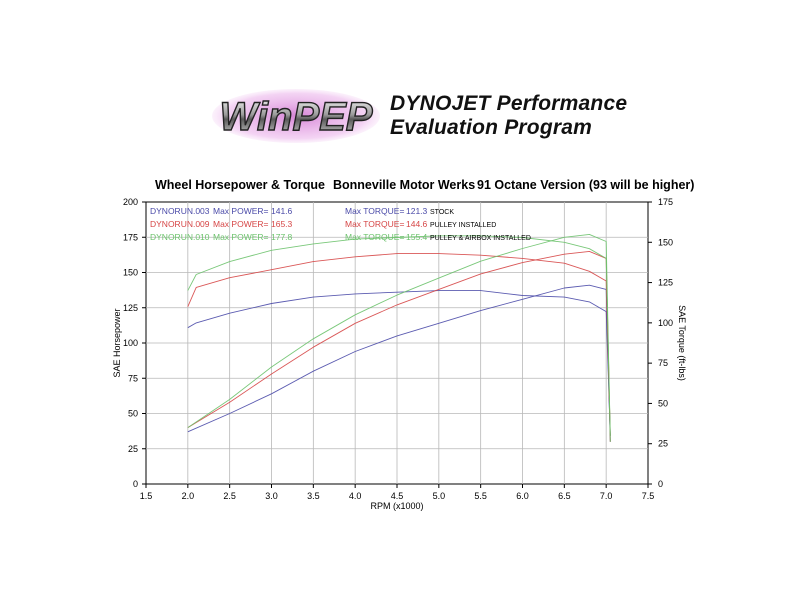 This screenshot has height=600, width=800. I want to click on x-tick-label: 6.5, so click(564, 496).